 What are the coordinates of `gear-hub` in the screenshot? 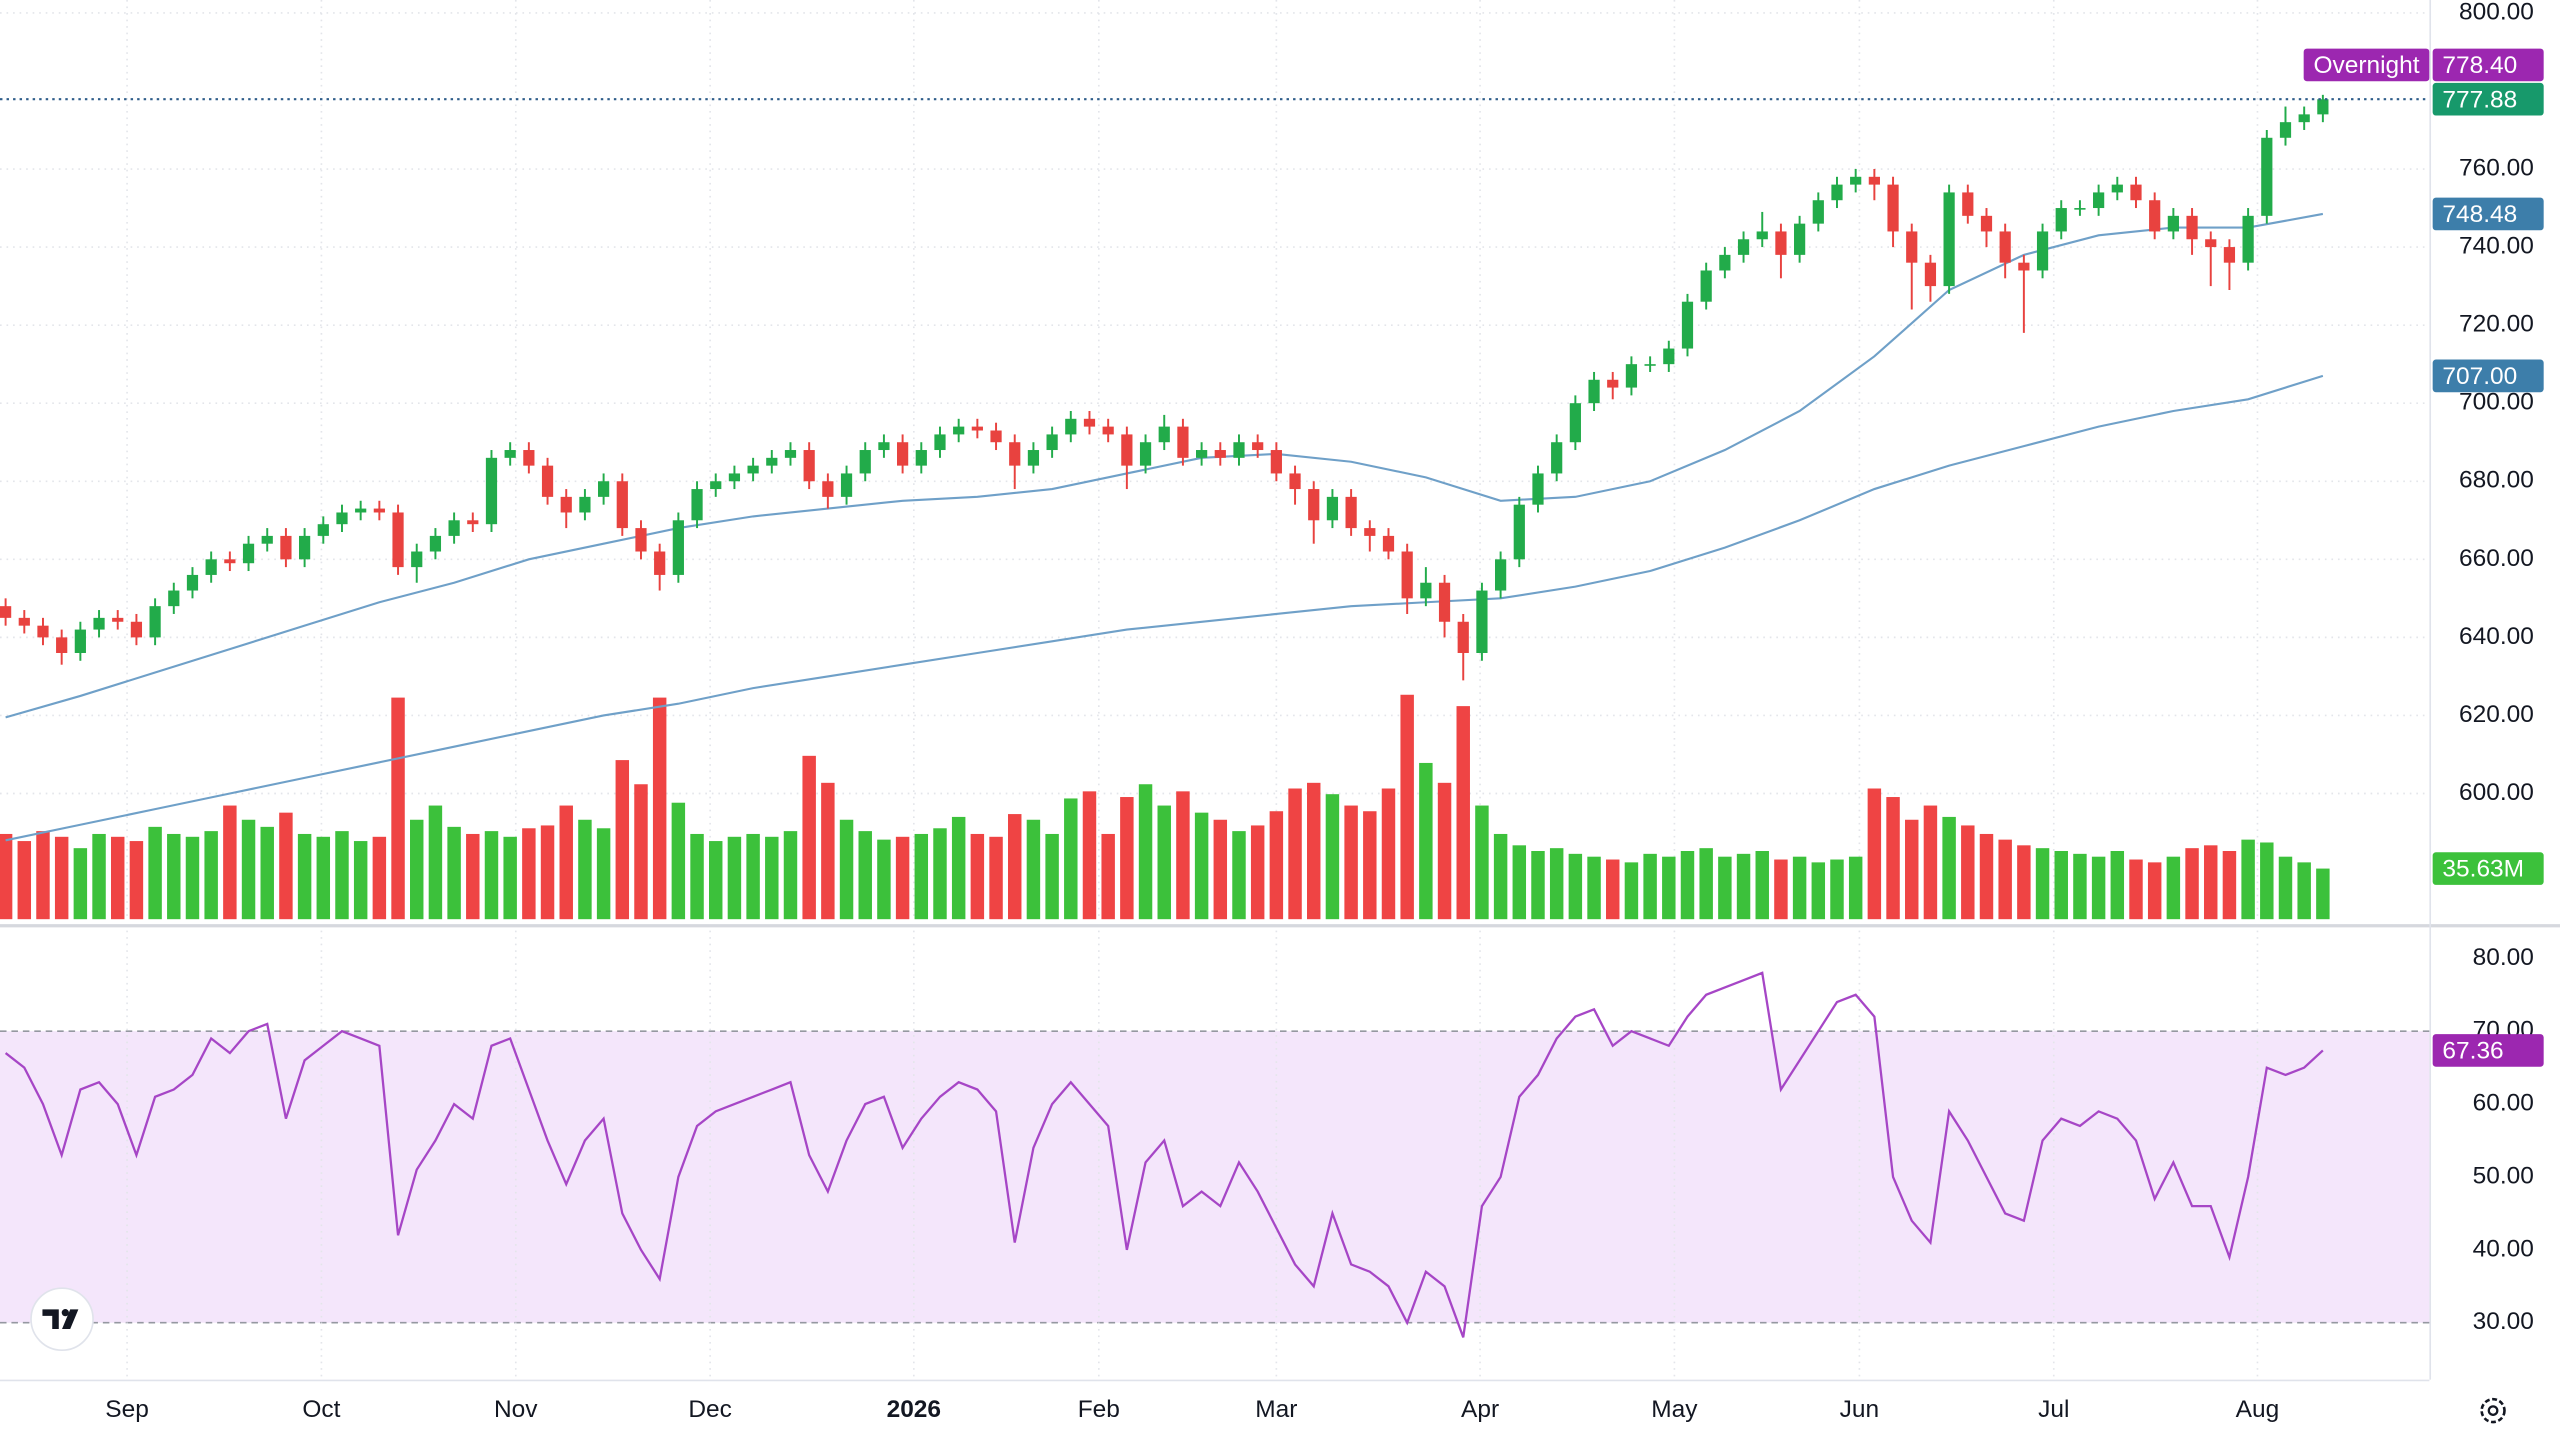 It's located at (2493, 1411).